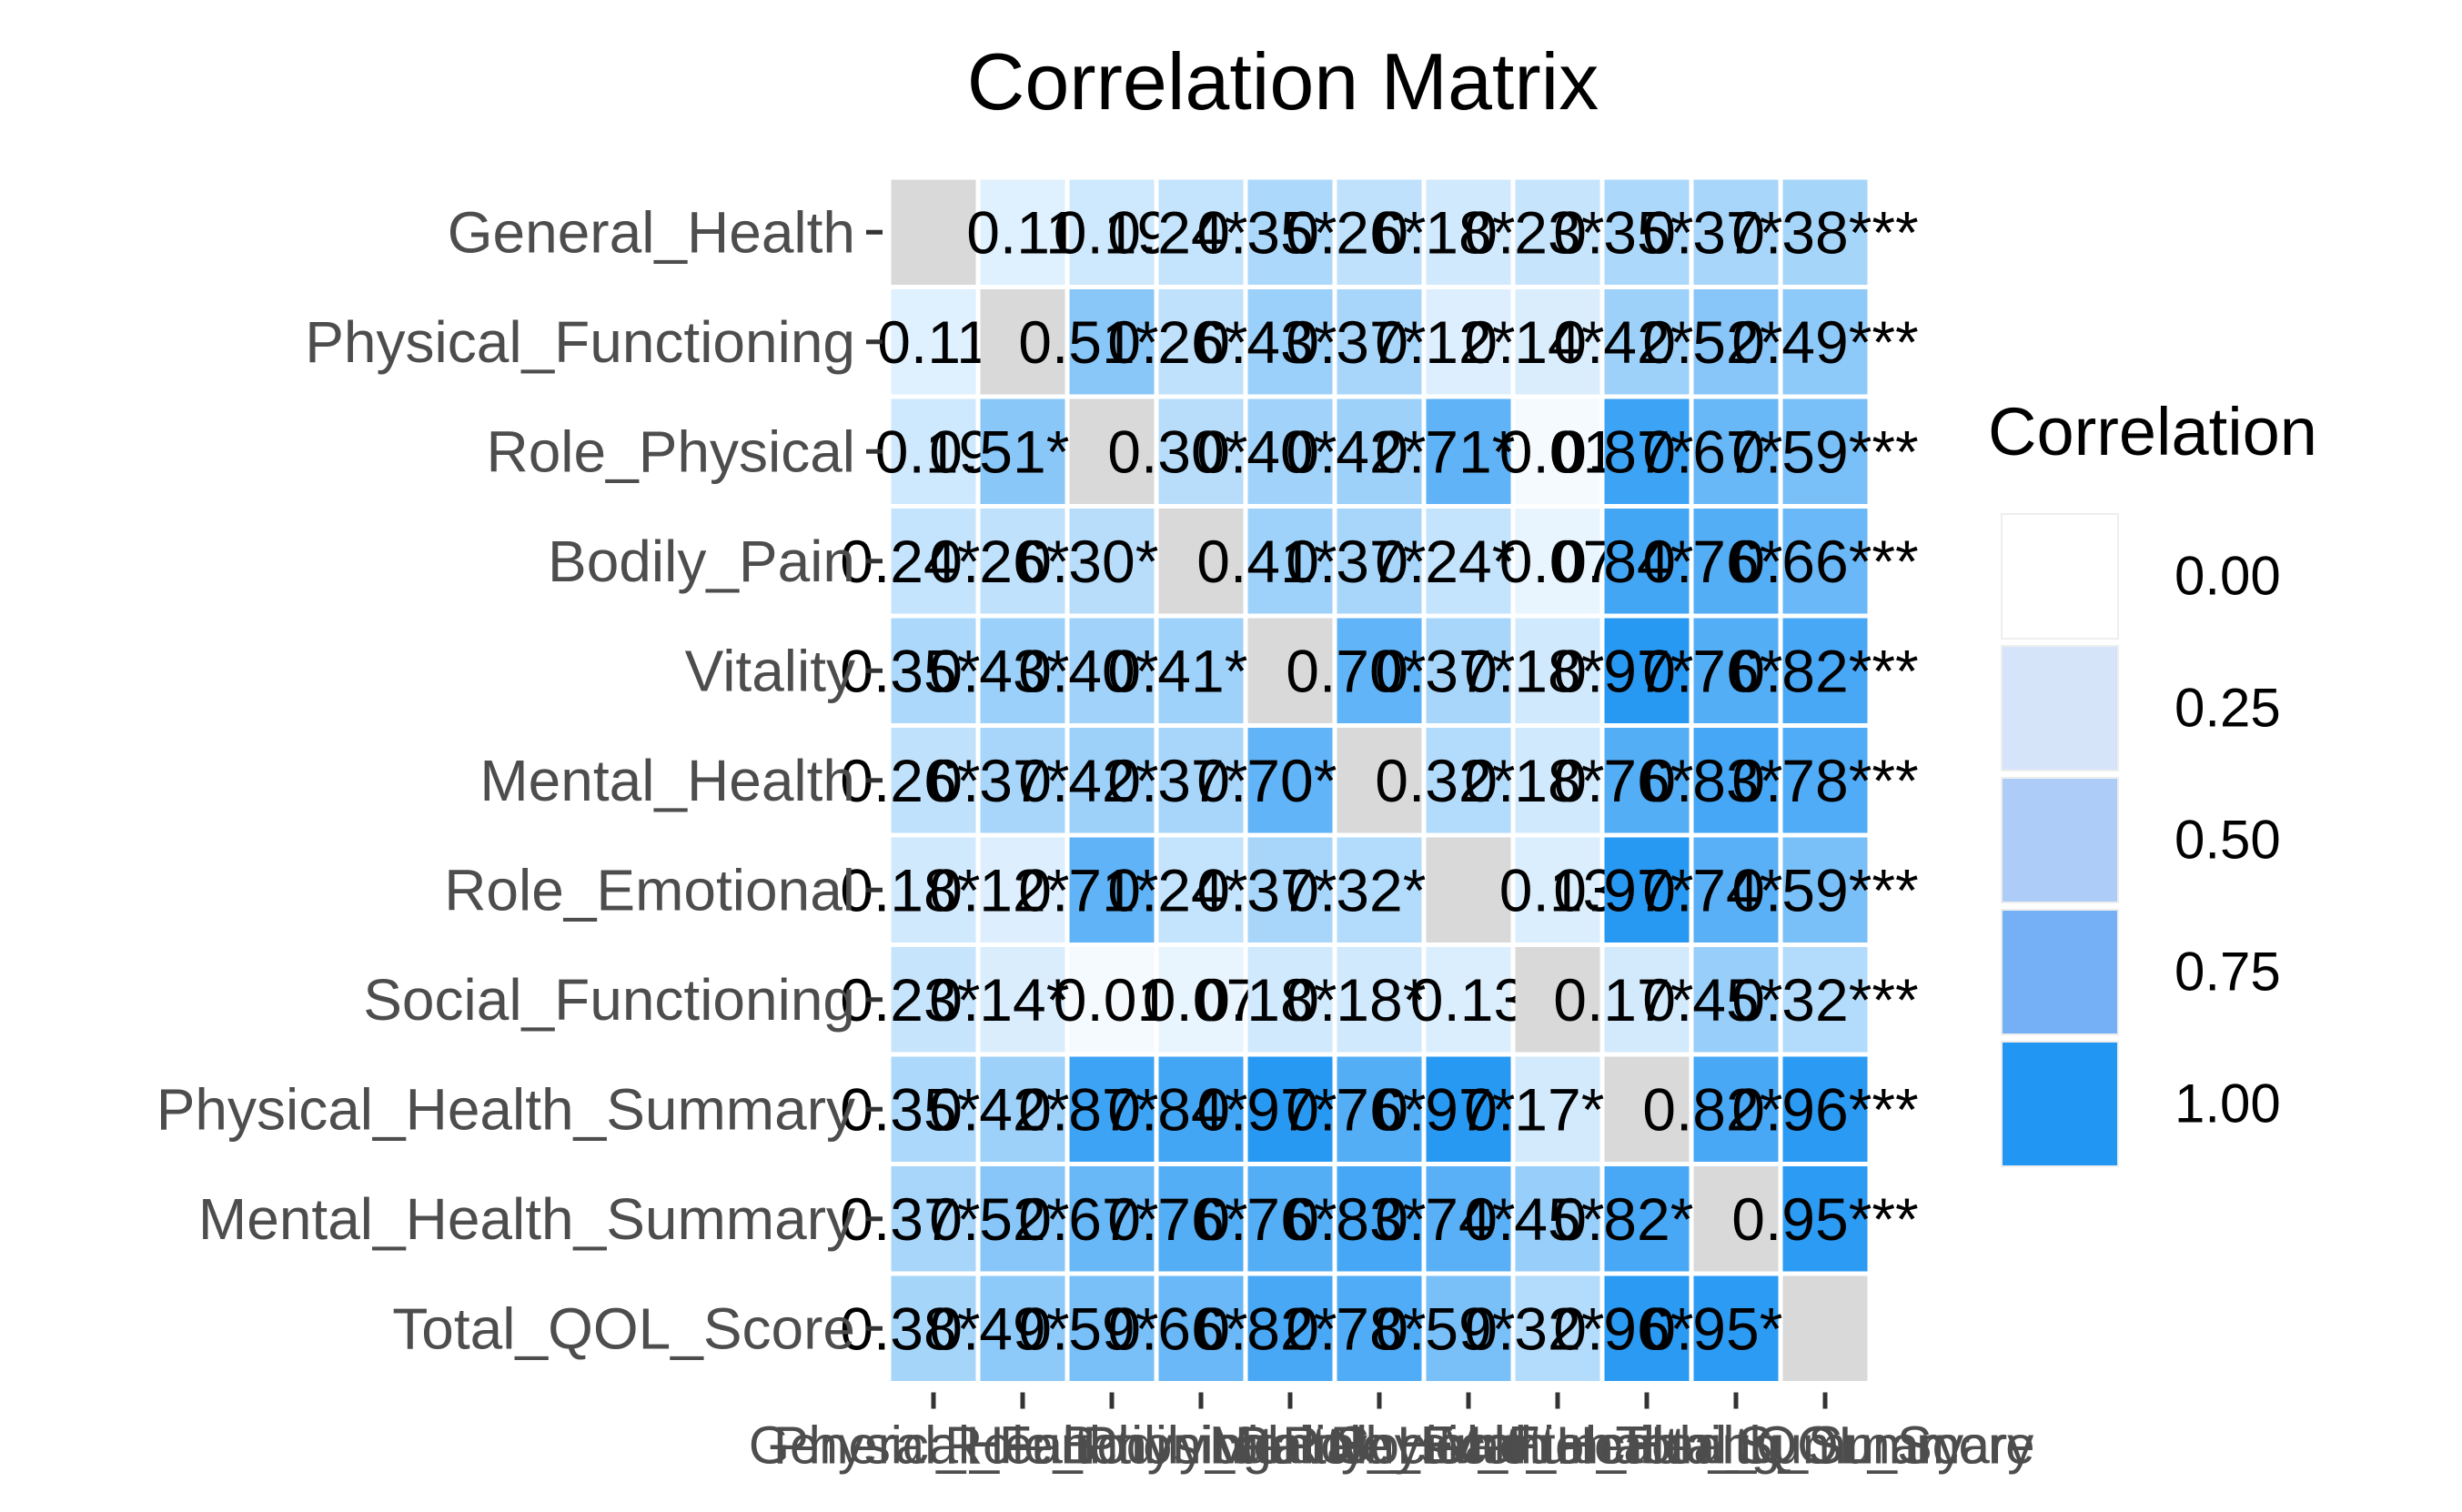 The width and height of the screenshot is (2462, 1512). I want to click on cell-value-label: 0.32***, so click(1825, 999).